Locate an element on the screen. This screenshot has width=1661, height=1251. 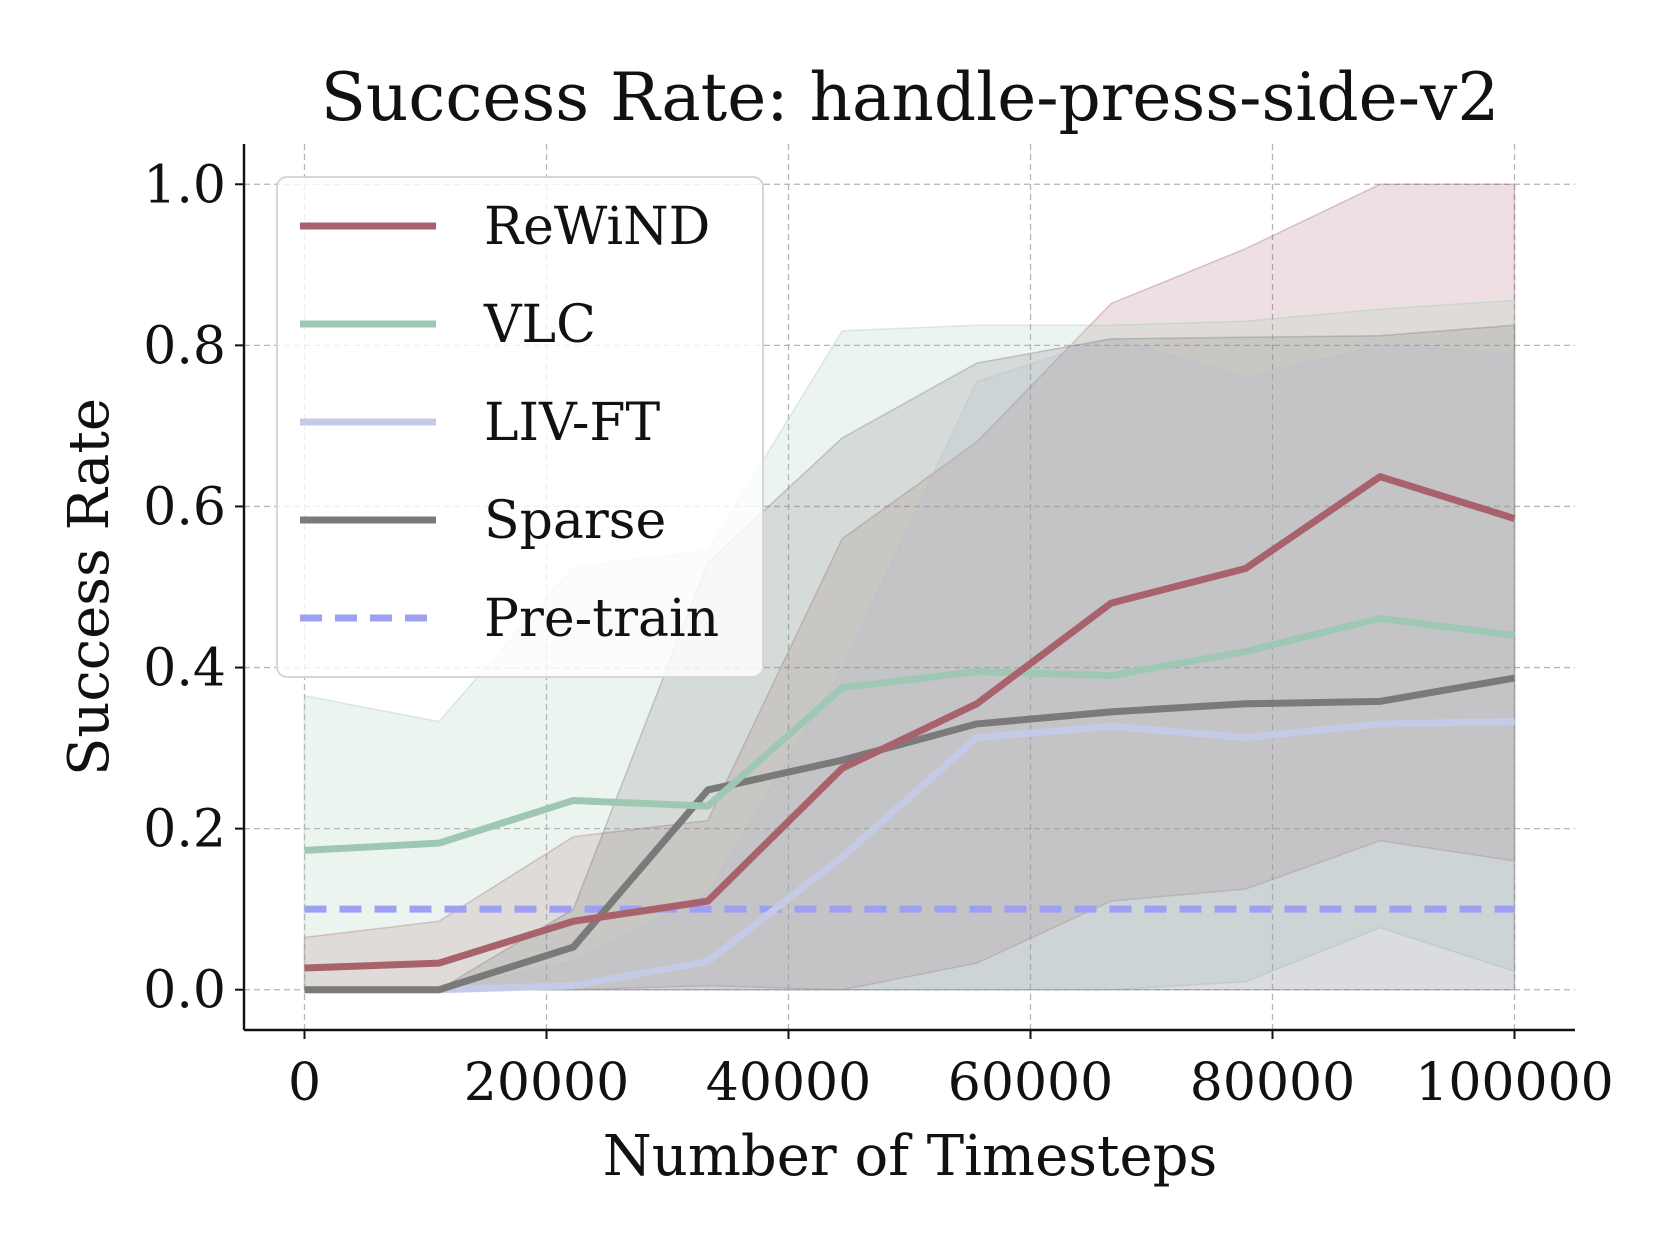
legend-label: VLC is located at coordinates (539, 325).